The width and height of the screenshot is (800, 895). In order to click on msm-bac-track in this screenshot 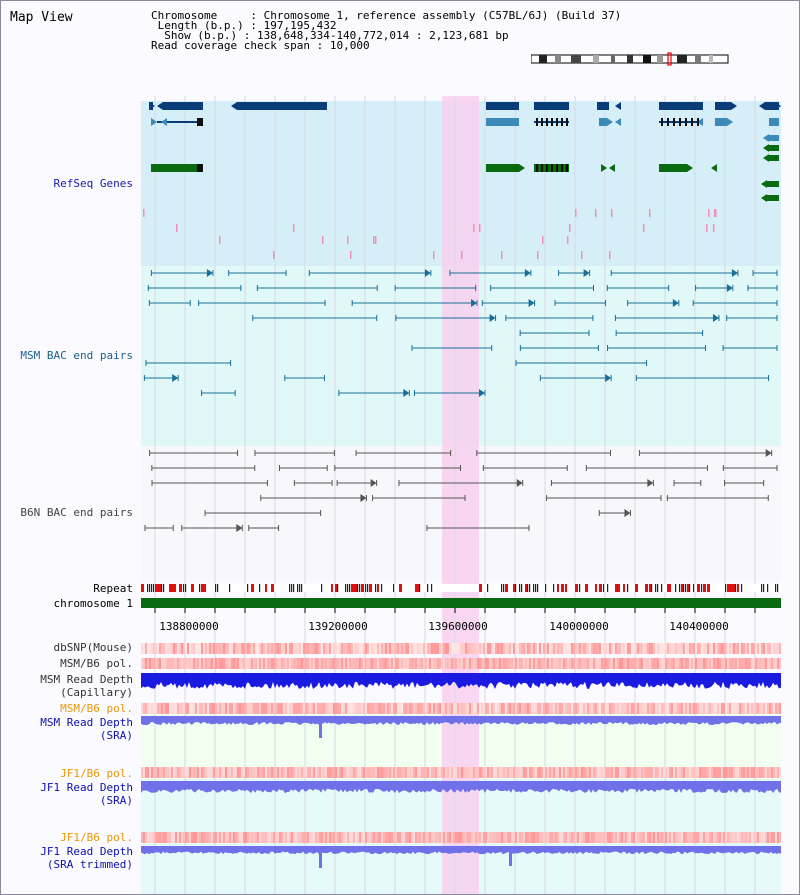, I will do `click(460, 333)`.